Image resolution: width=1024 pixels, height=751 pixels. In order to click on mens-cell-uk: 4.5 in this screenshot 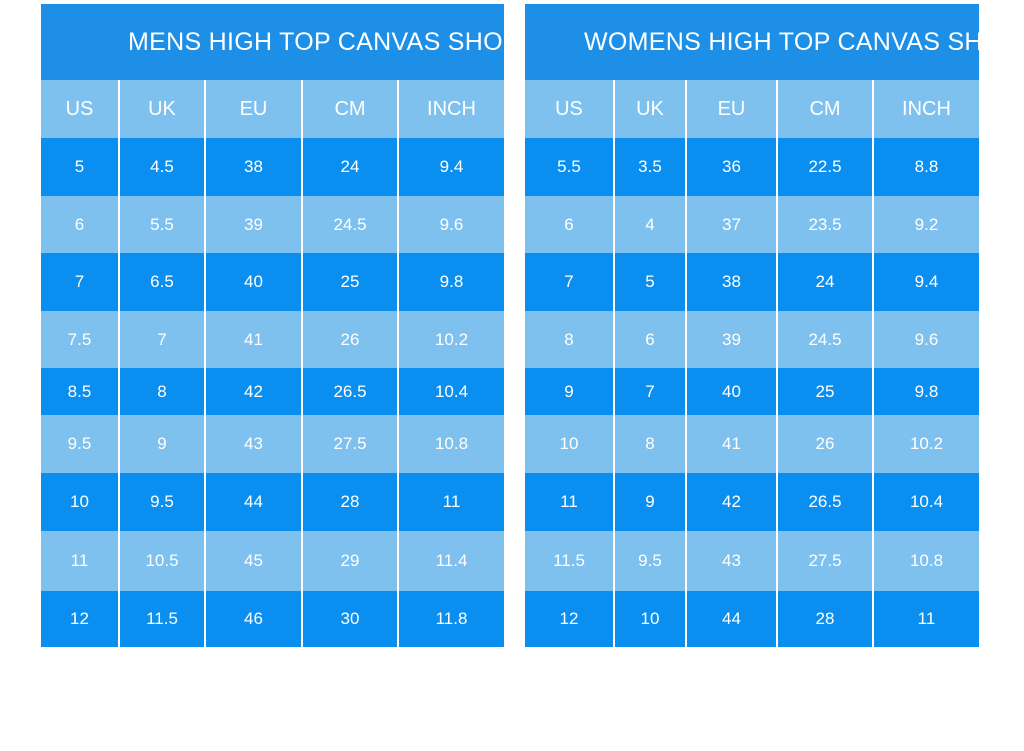, I will do `click(161, 167)`.